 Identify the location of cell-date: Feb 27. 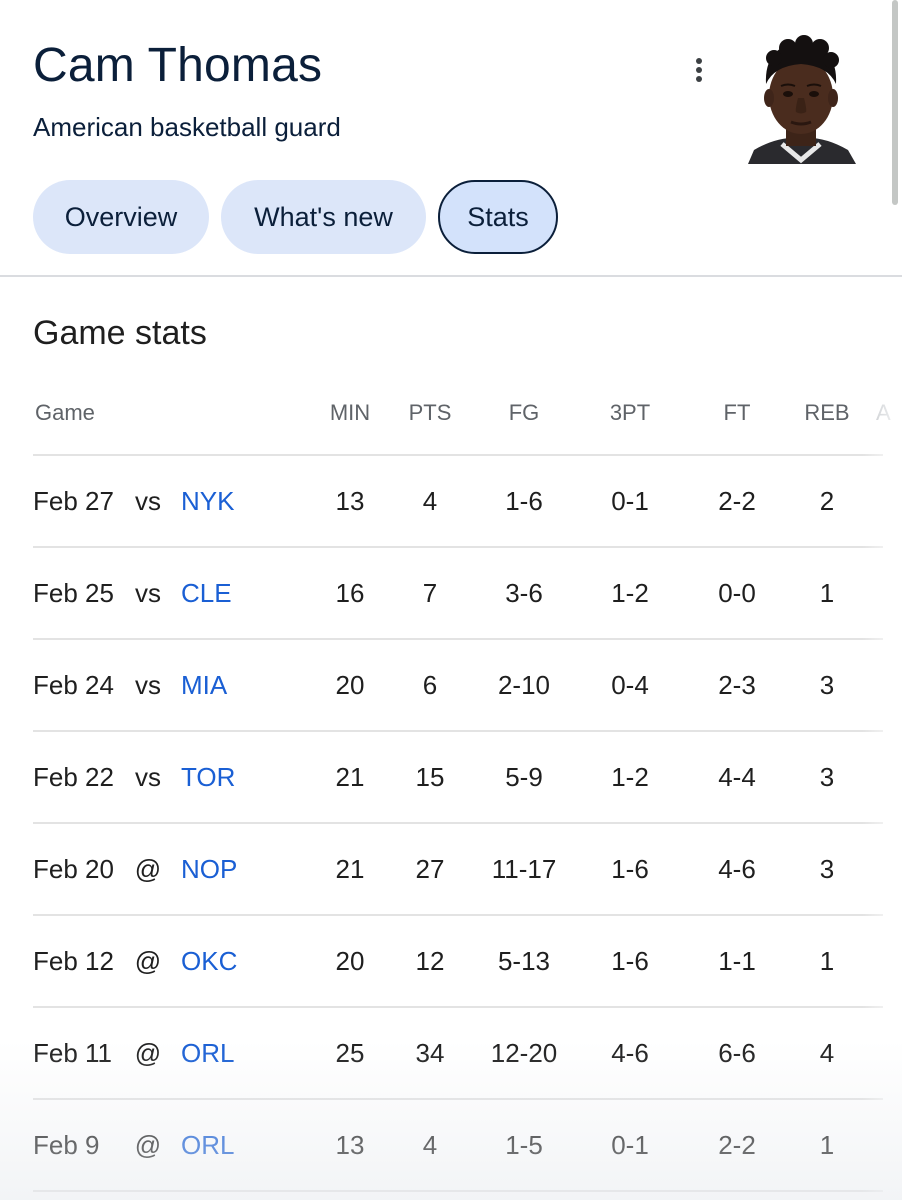
(73, 501).